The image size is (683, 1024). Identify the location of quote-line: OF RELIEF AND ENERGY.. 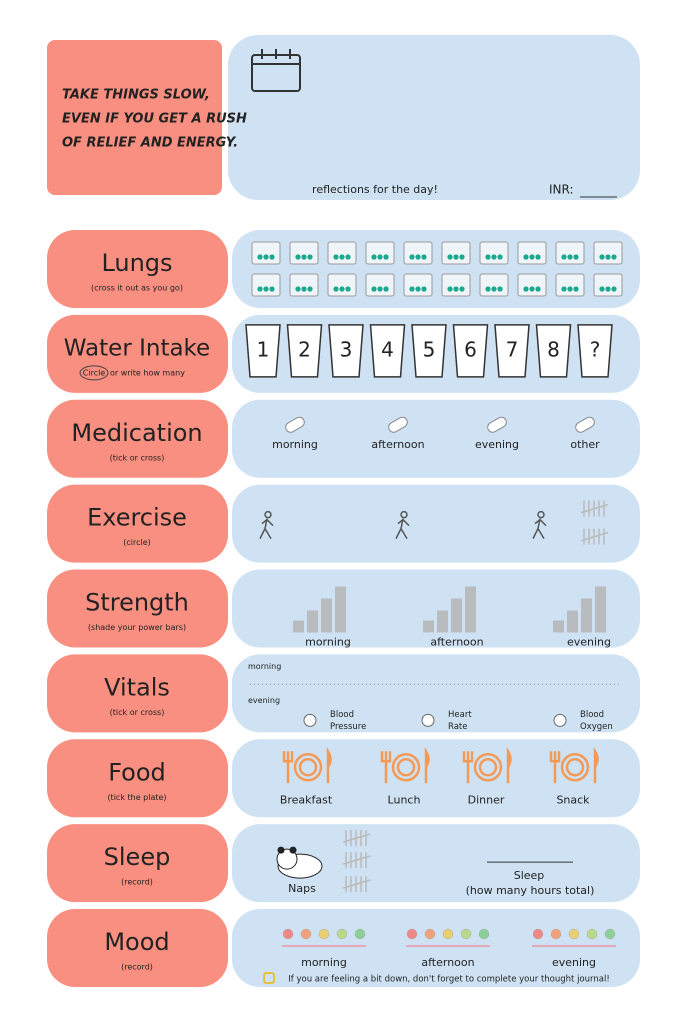
(150, 143).